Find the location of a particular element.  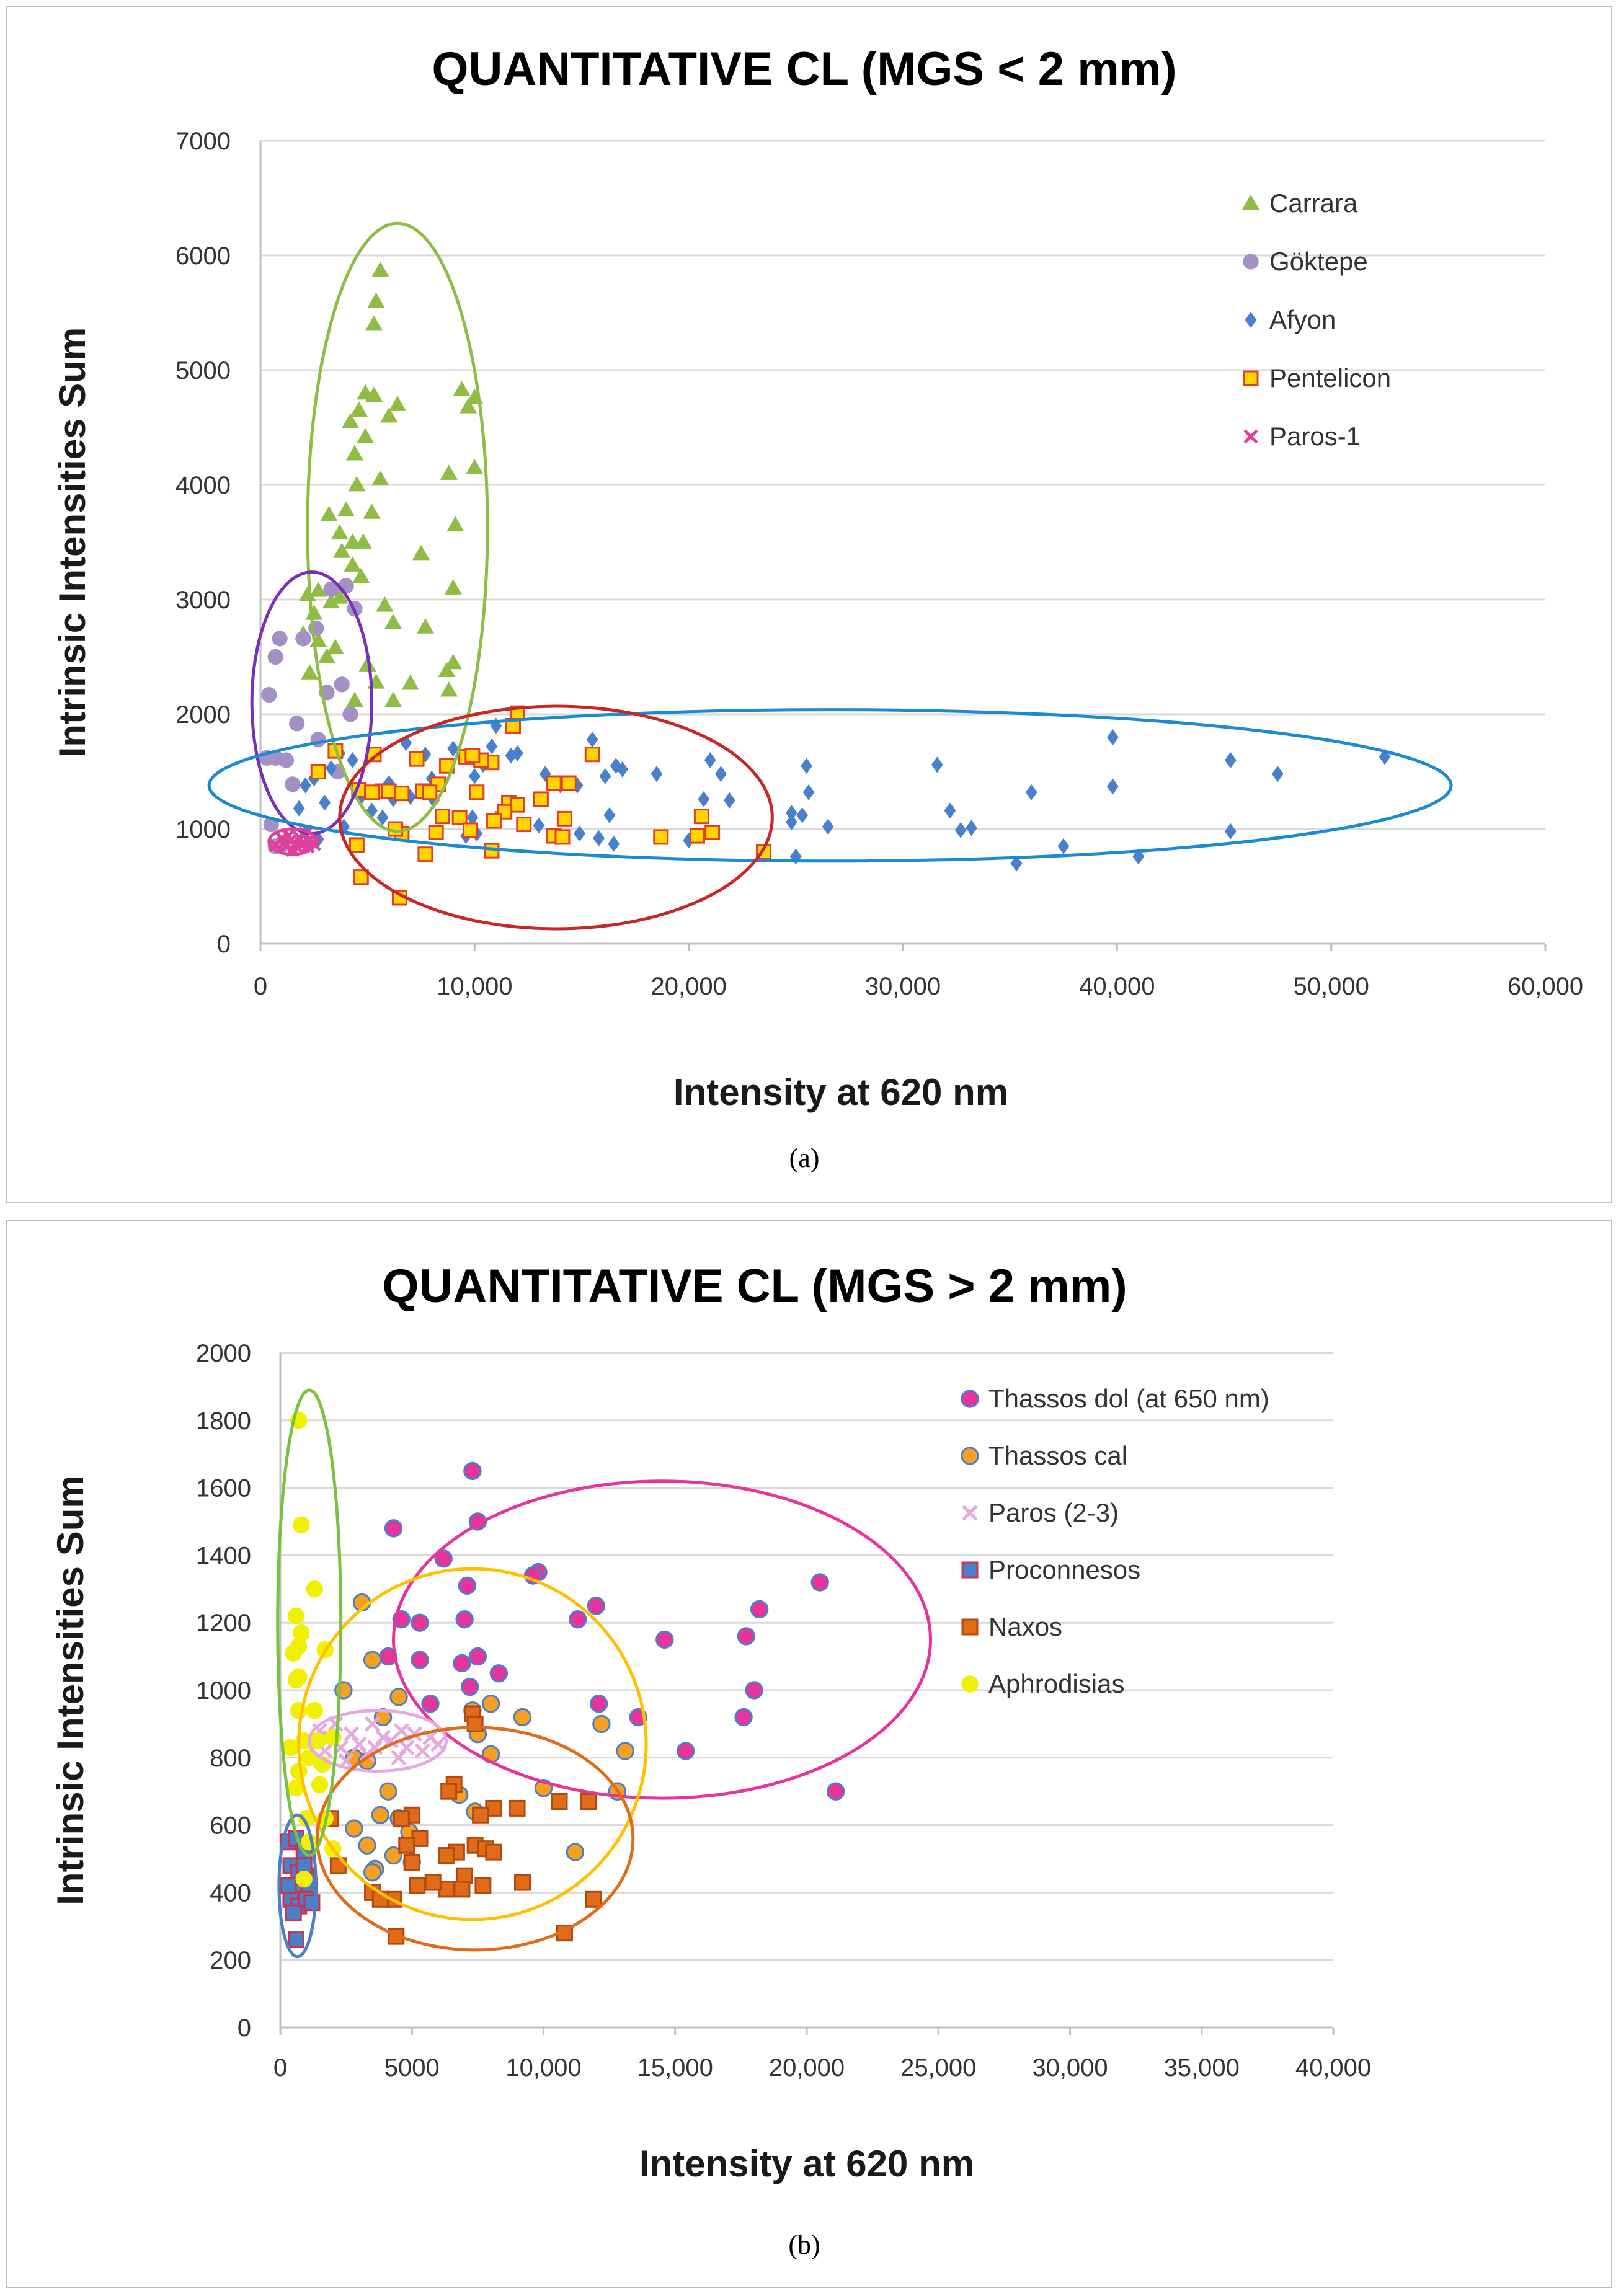

y-tick-label: 400 is located at coordinates (230, 1893).